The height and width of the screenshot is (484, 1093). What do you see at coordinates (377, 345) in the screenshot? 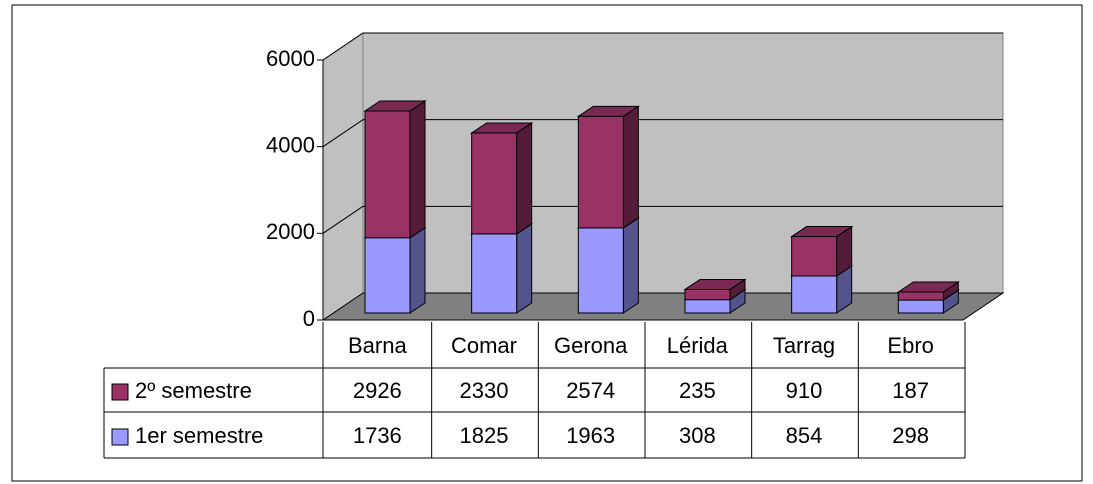
I see `x-tick-label: Barna` at bounding box center [377, 345].